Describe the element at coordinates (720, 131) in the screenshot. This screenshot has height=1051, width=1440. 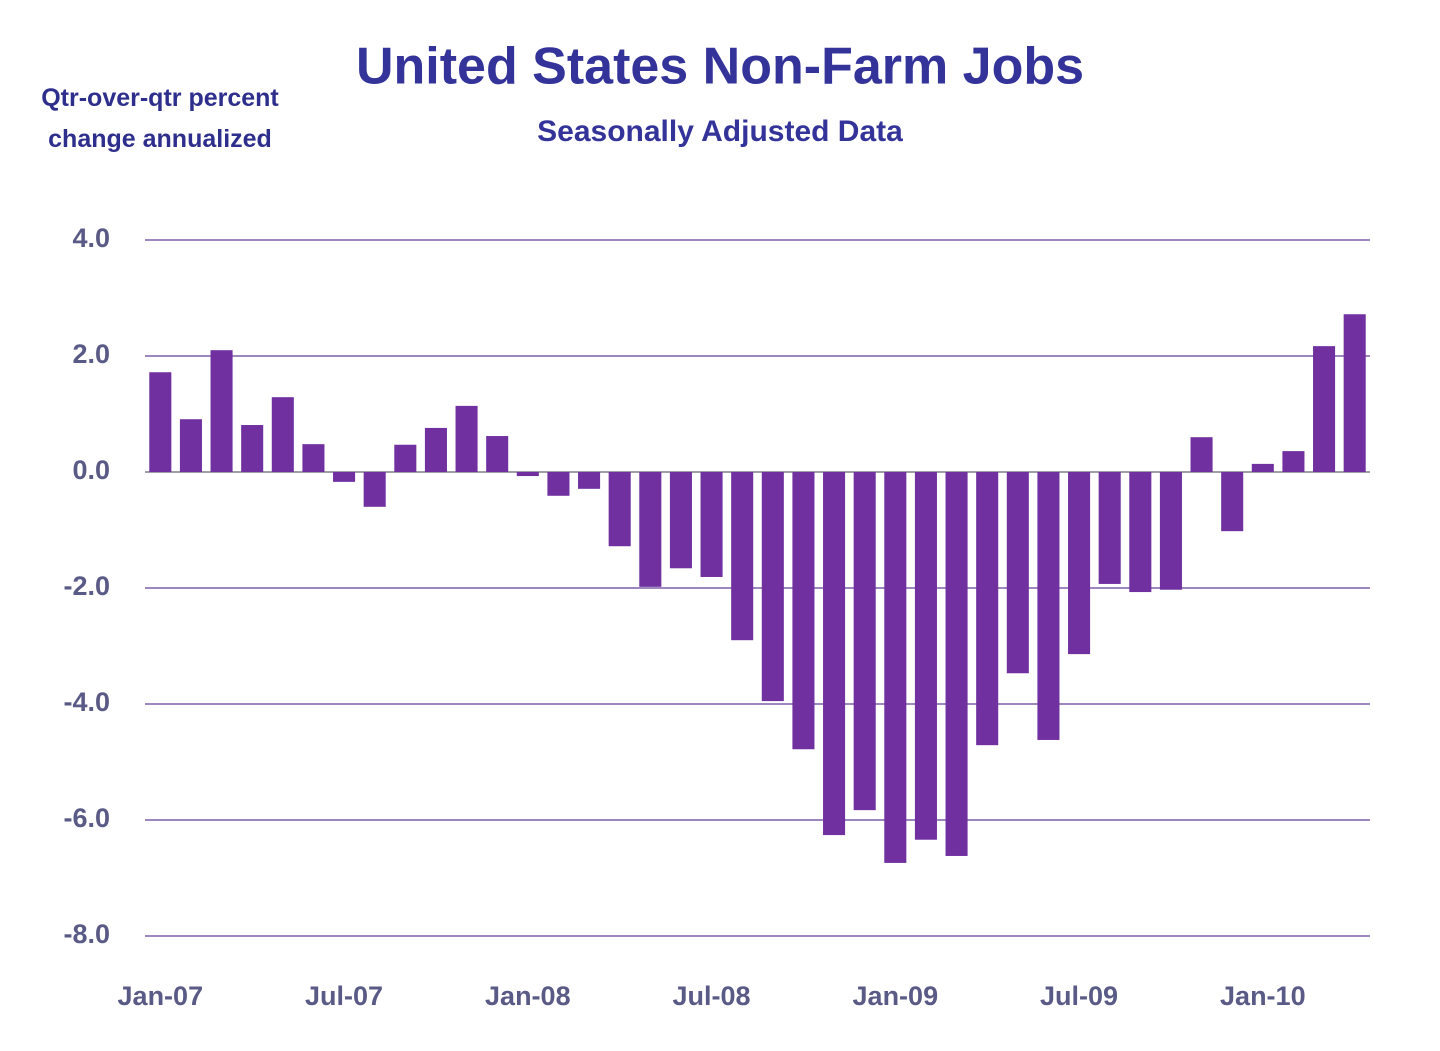
I see `chart-subtitle: Seasonally Adjusted Data` at that location.